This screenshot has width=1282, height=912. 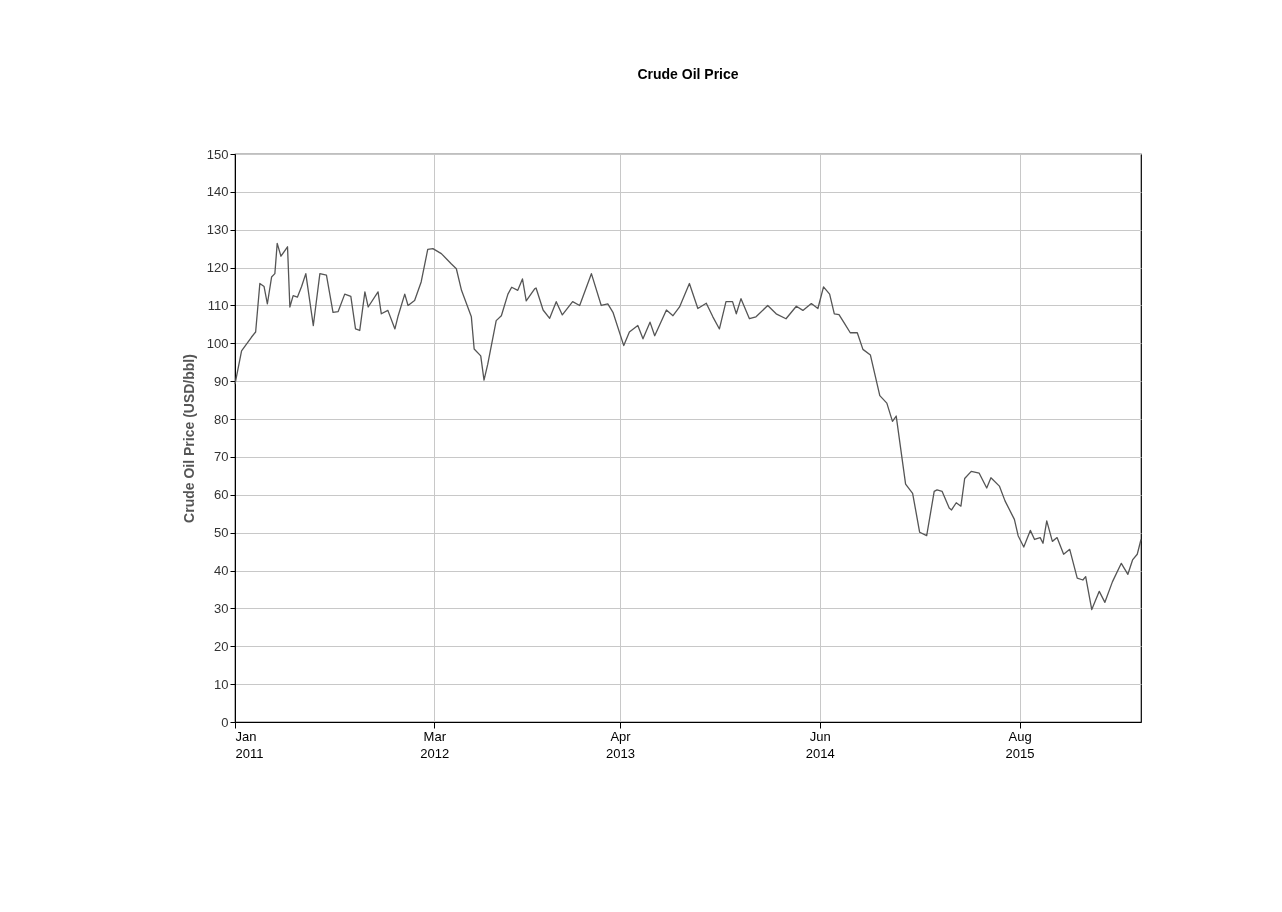 What do you see at coordinates (688, 74) in the screenshot?
I see `chart-title: Crude Oil Price` at bounding box center [688, 74].